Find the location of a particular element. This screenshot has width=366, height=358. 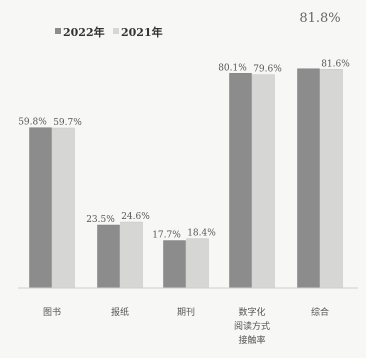

data-label-2021-2: 18.4% is located at coordinates (201, 234).